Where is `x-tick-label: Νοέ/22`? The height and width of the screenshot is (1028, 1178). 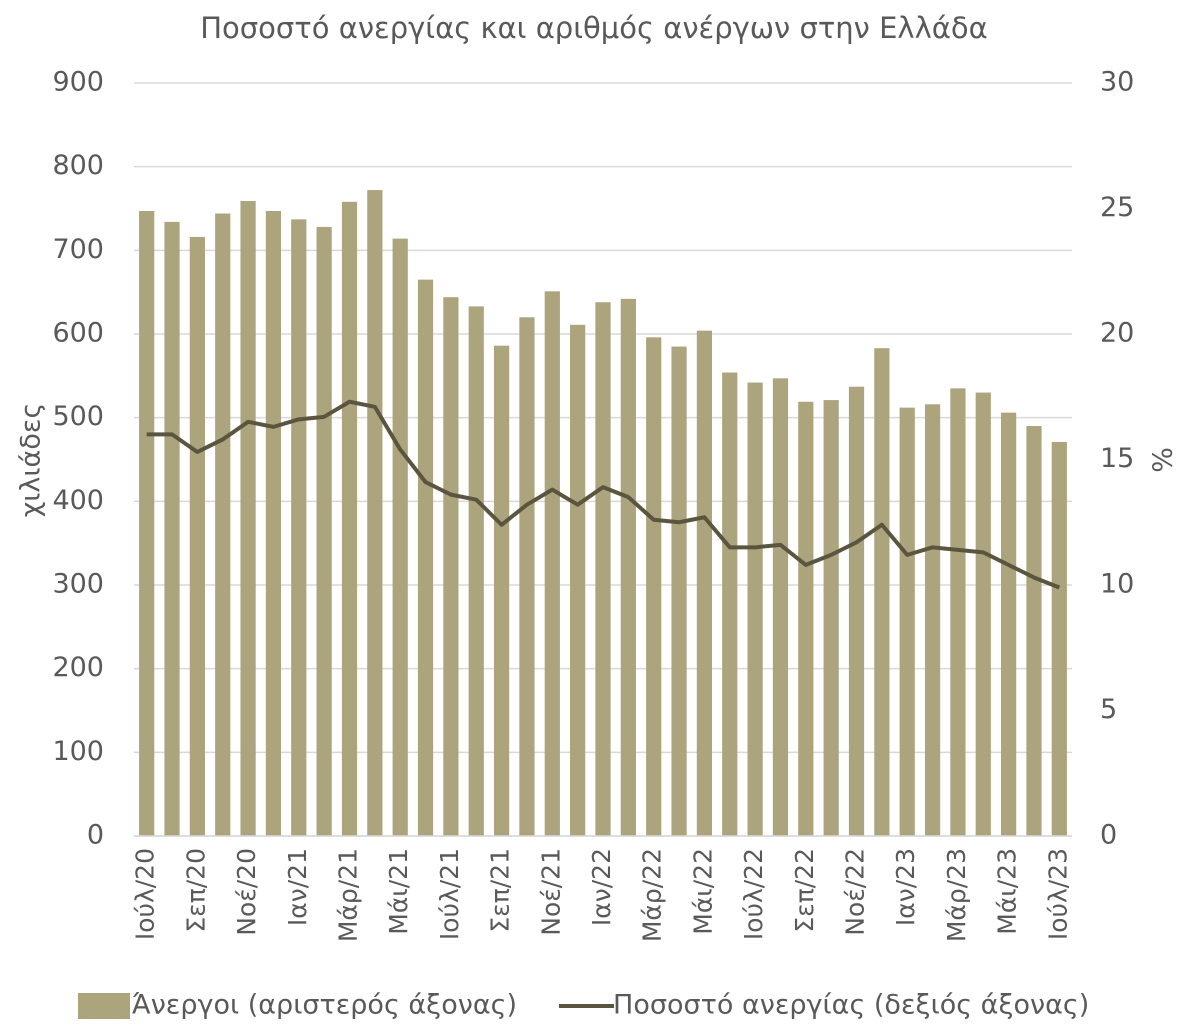 x-tick-label: Νοέ/22 is located at coordinates (855, 892).